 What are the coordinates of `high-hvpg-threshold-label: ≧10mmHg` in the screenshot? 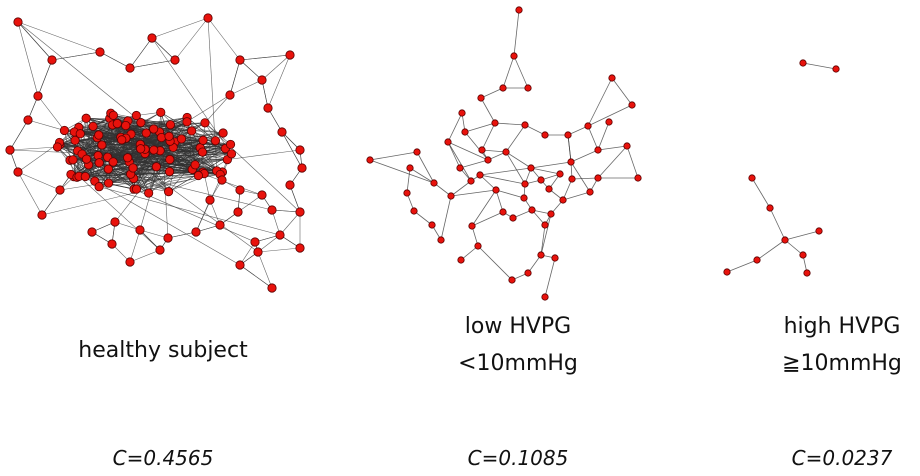 It's located at (842, 363).